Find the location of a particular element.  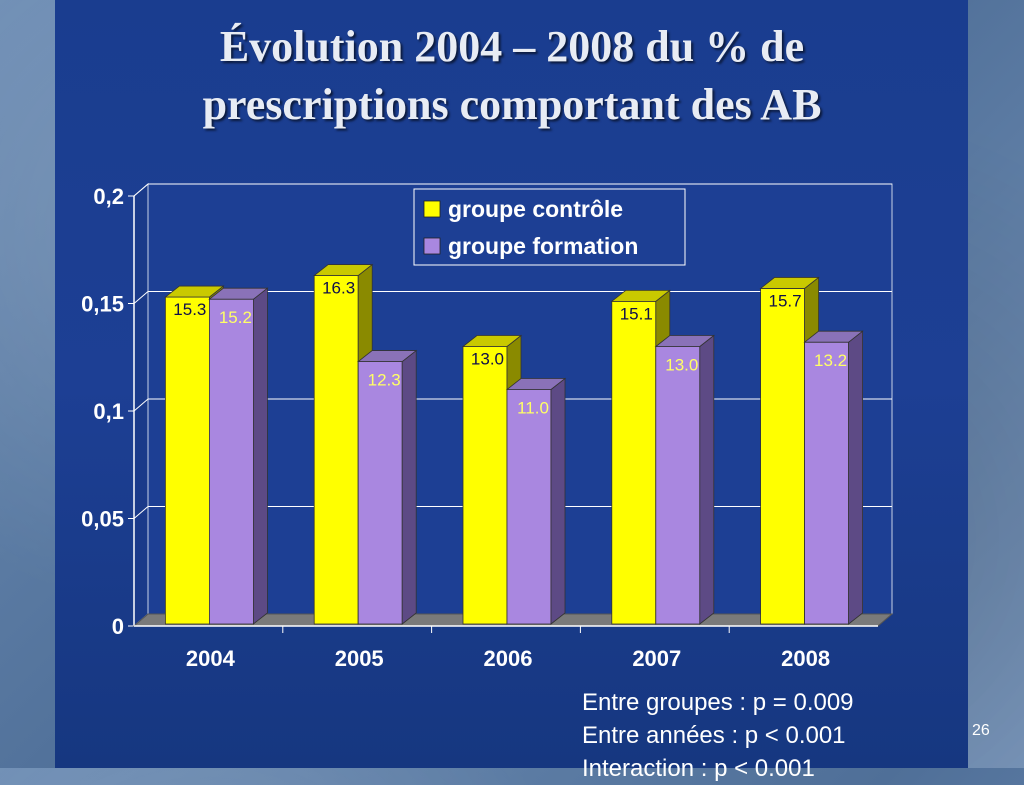

x-tick-label: 2005 is located at coordinates (359, 658).